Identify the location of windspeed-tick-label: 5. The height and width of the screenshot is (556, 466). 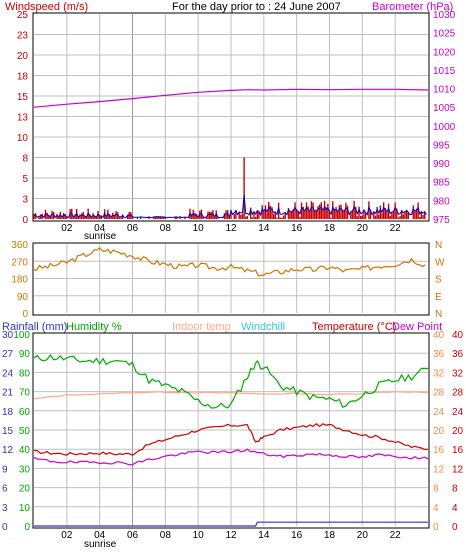
(25, 179).